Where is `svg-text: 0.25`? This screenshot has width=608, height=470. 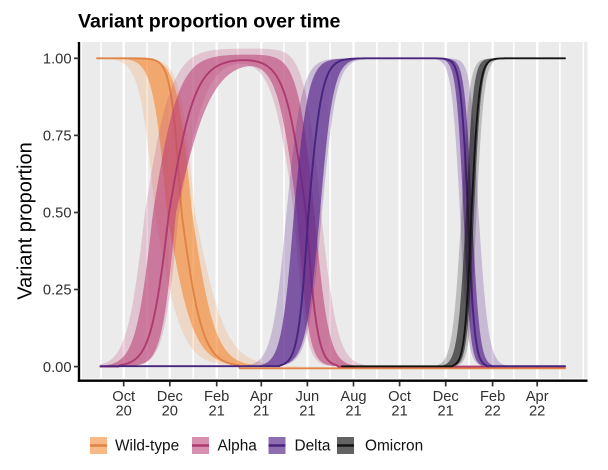 svg-text: 0.25 is located at coordinates (57, 291).